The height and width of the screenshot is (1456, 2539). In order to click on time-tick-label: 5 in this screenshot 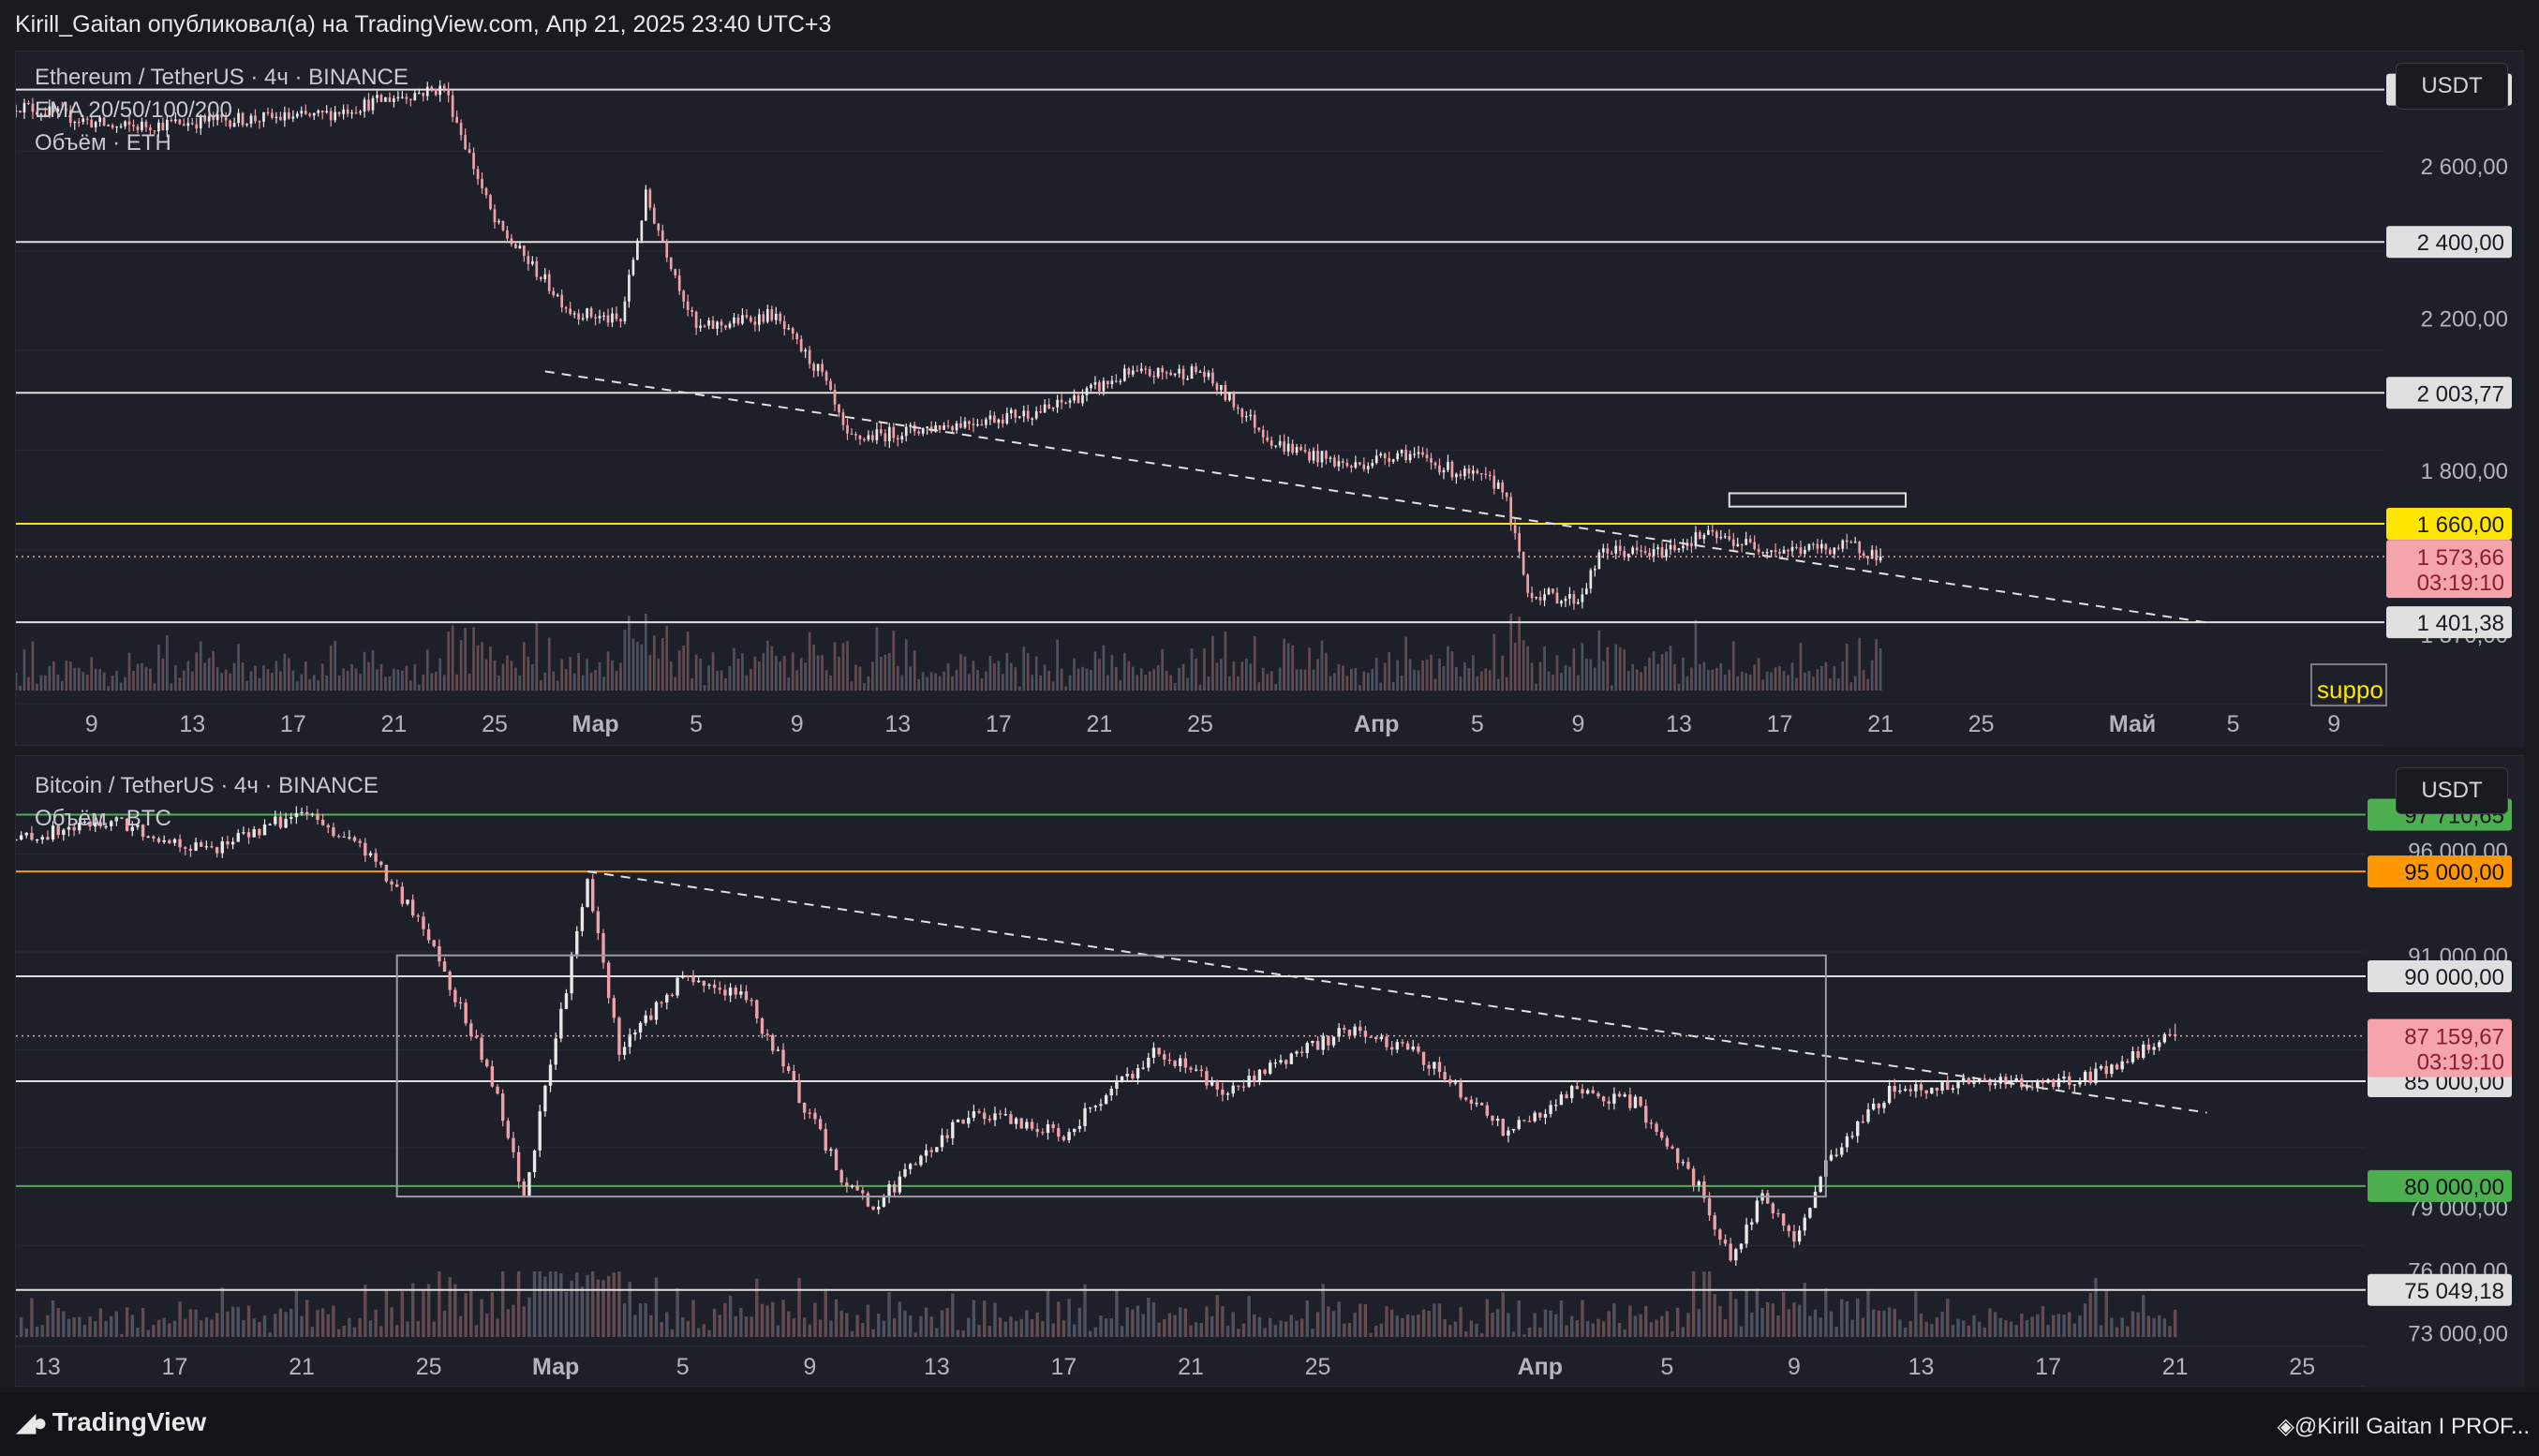, I will do `click(1666, 1367)`.